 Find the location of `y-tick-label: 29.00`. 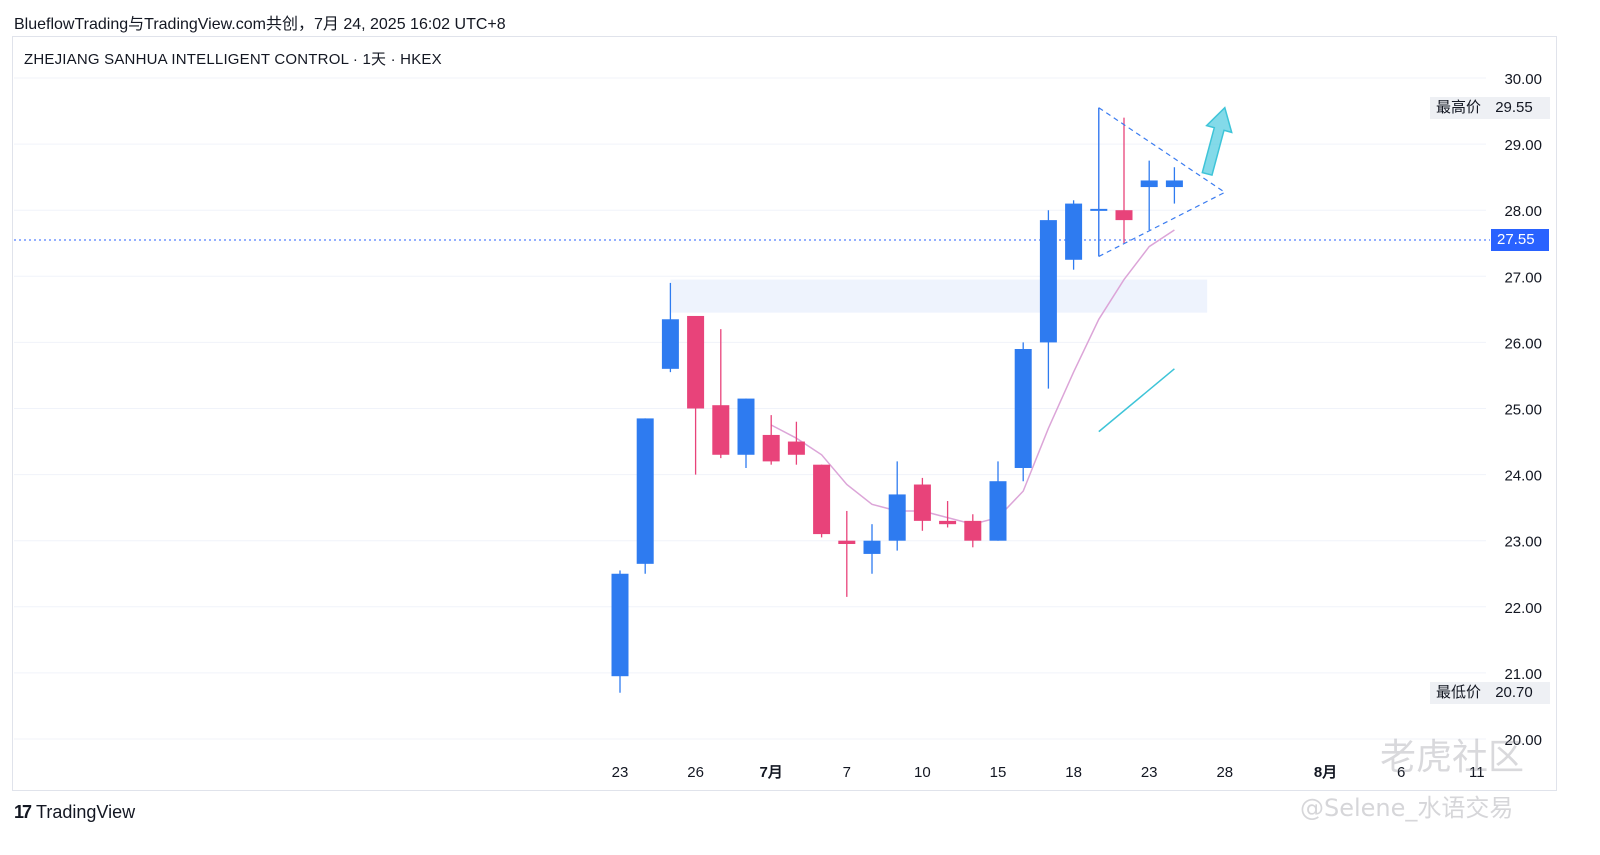

y-tick-label: 29.00 is located at coordinates (1523, 145).